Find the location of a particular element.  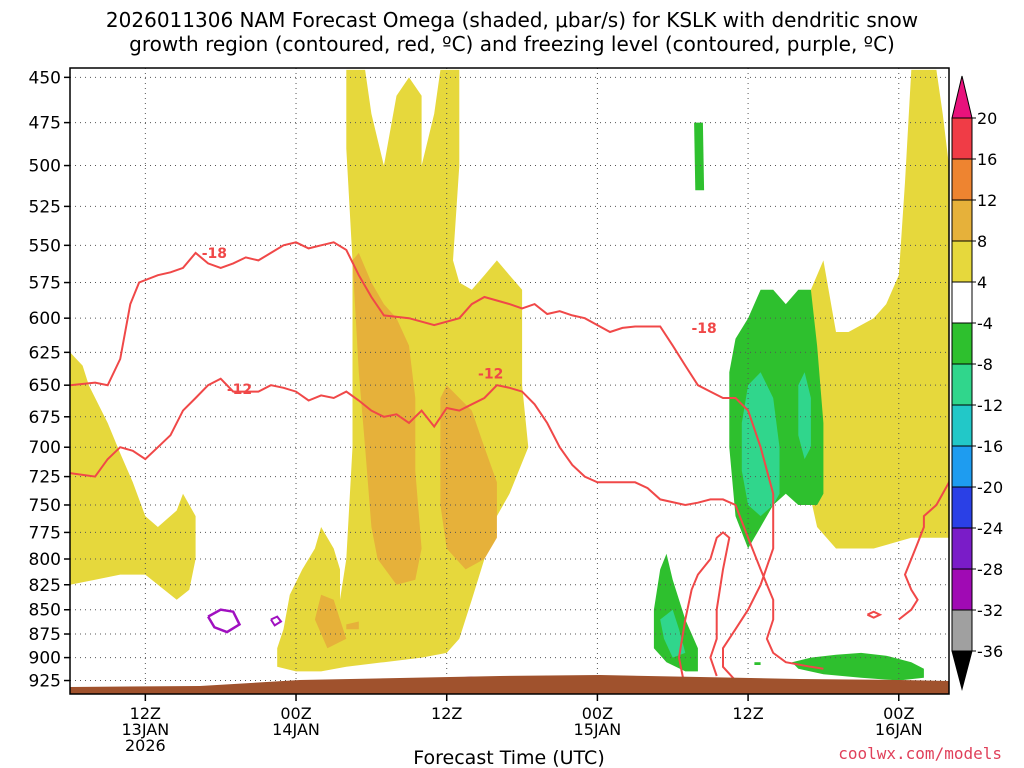

contour-label-1: -12 is located at coordinates (239, 390).